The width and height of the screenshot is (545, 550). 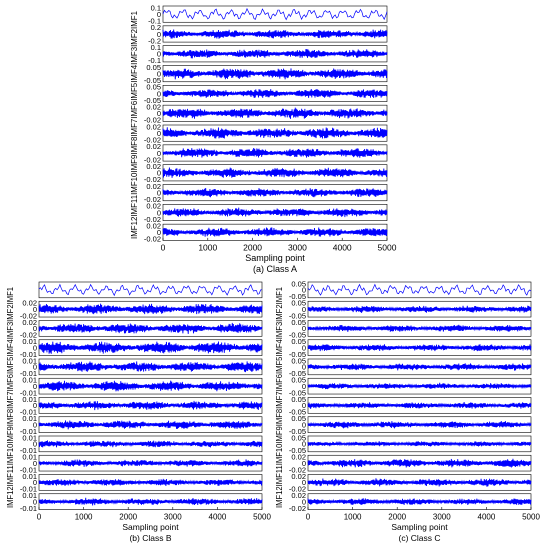 What do you see at coordinates (266, 232) in the screenshot?
I see `subplot-imf12: 0.020-0.02` at bounding box center [266, 232].